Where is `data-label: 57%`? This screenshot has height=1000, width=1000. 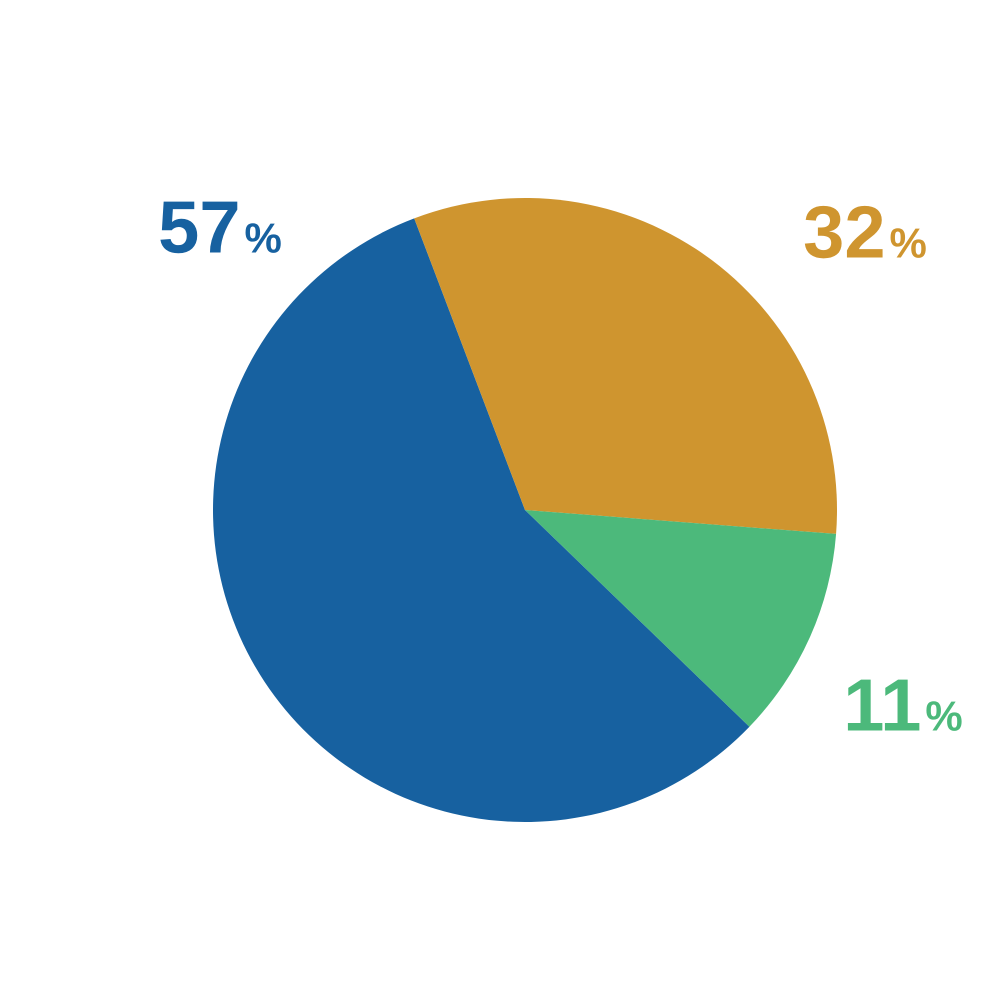 data-label: 57% is located at coordinates (220, 227).